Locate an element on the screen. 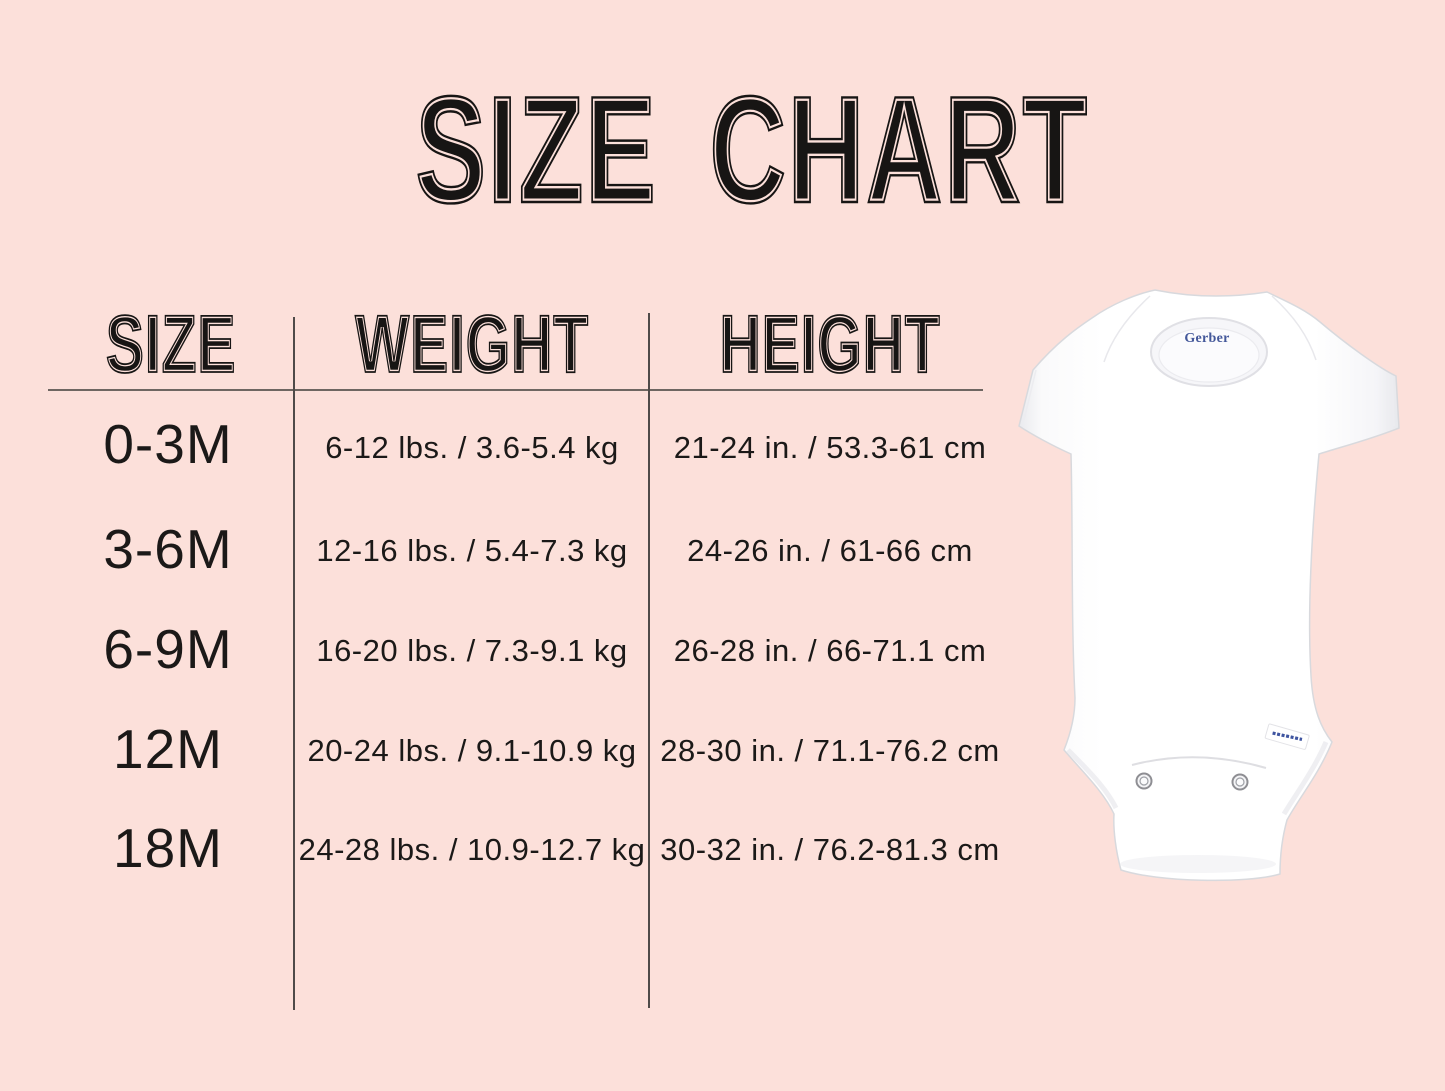  gerber-brand-label: Gerber is located at coordinates (1206, 338).